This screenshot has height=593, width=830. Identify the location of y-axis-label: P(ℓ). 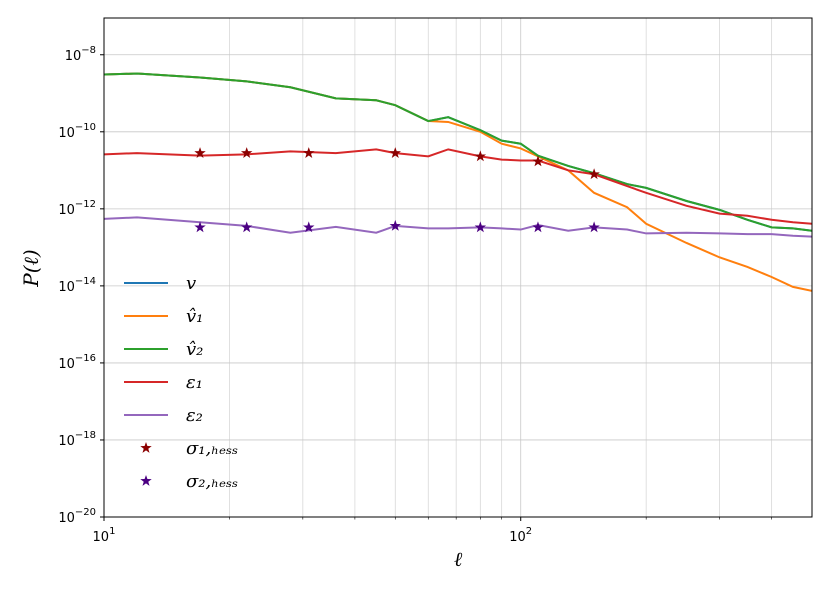
(31, 268).